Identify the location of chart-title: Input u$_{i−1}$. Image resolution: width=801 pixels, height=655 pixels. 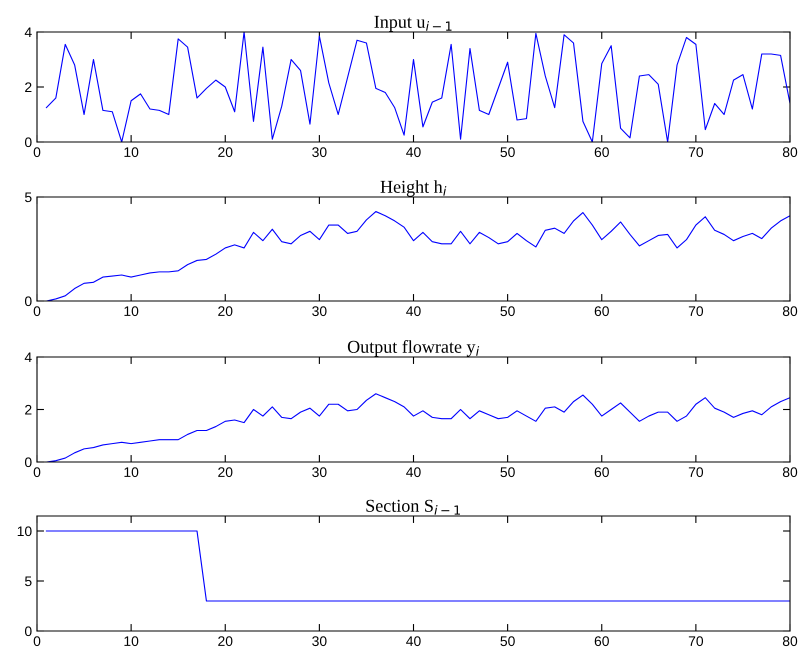
(413, 24).